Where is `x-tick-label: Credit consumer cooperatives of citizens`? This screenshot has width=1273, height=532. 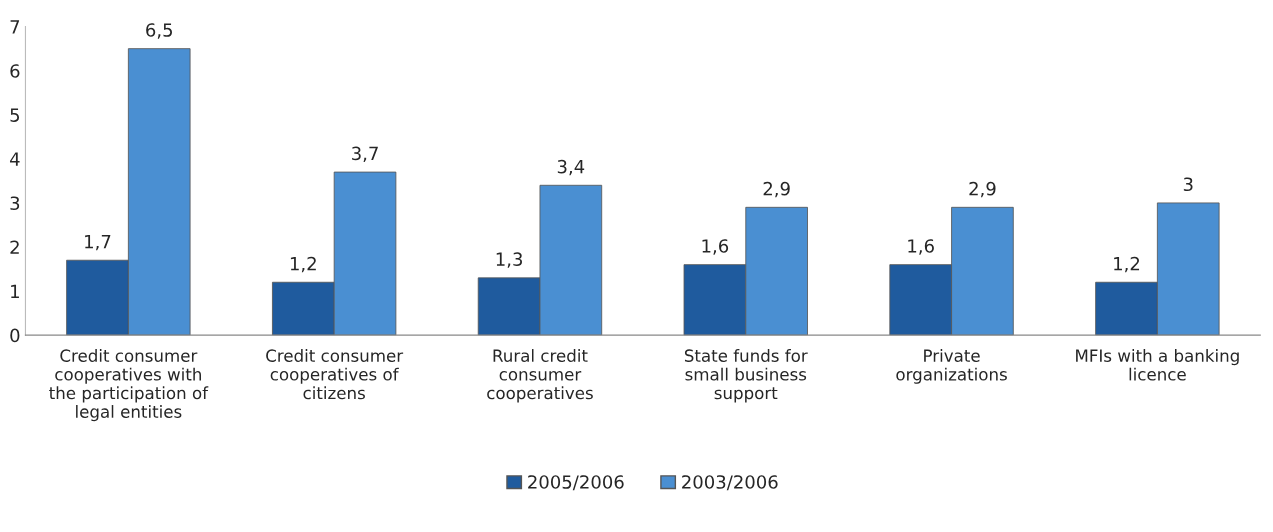
x-tick-label: Credit consumer cooperatives of citizens is located at coordinates (335, 374).